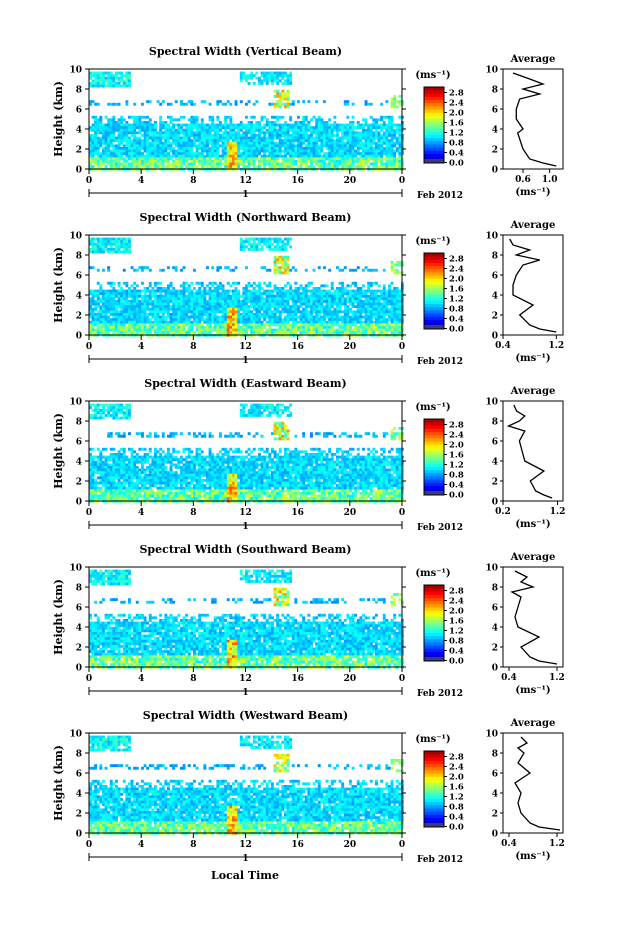 This screenshot has height=929, width=621. I want to click on profile-y-tick-label: 2, so click(495, 815).